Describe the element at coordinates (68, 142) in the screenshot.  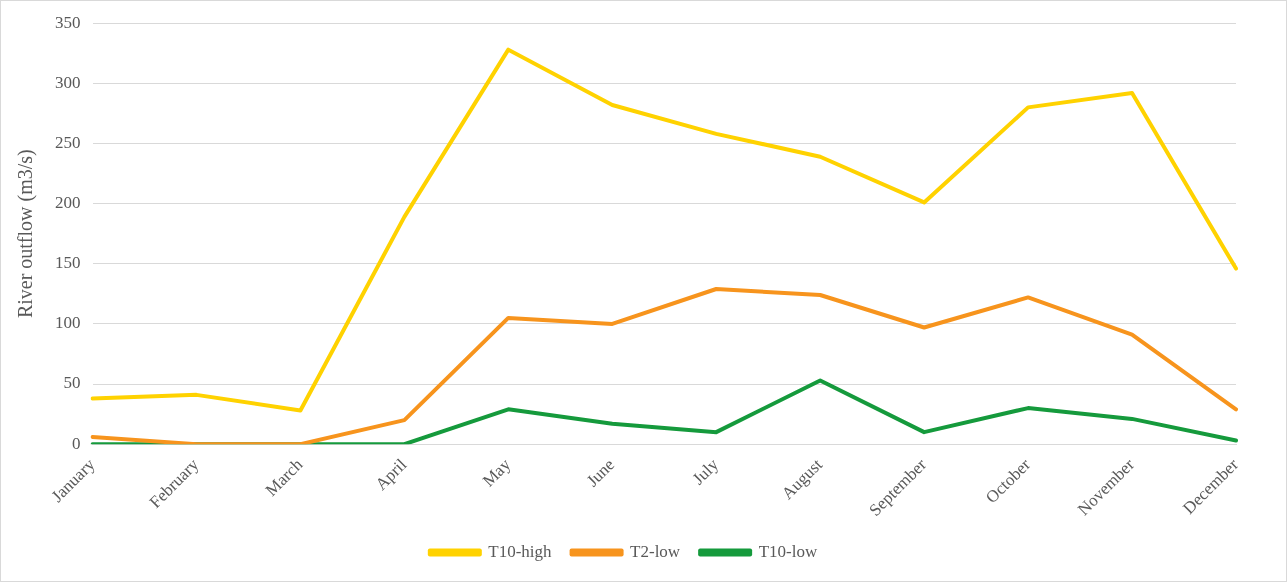
I see `y-tick-label: 250` at that location.